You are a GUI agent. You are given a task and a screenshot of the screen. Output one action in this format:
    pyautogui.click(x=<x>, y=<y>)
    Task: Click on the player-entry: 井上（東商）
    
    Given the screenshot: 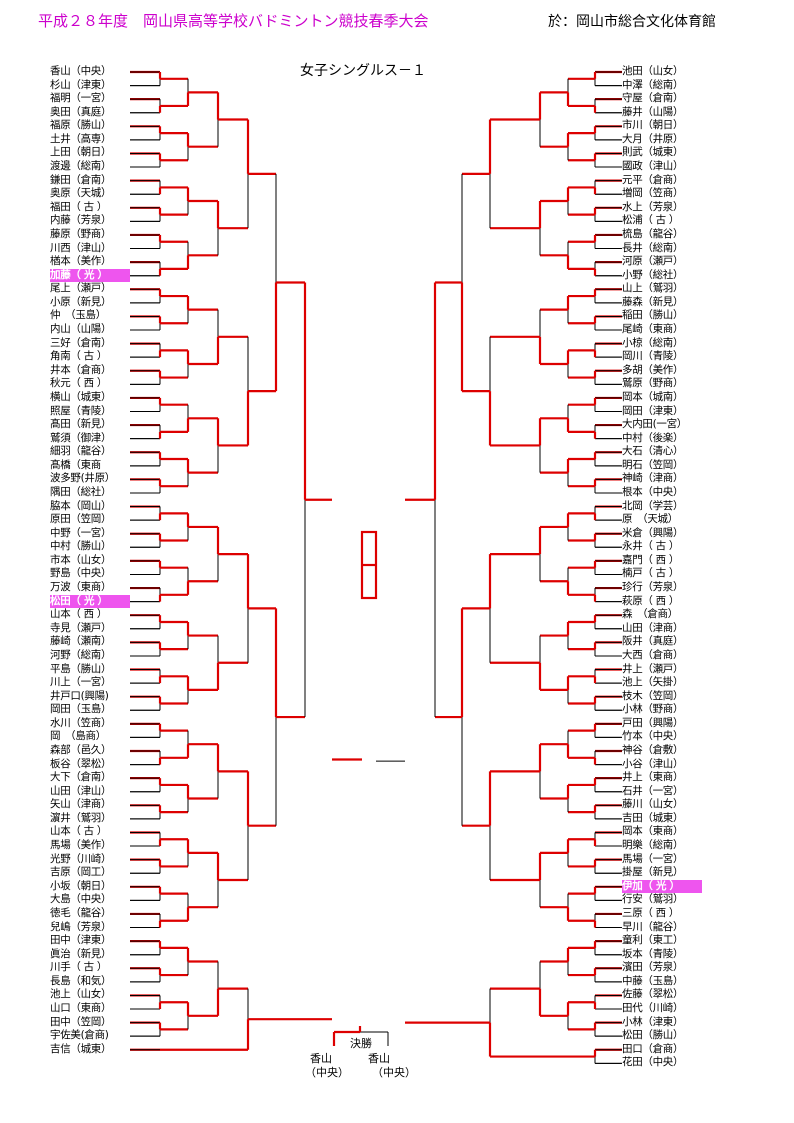 What is the action you would take?
    pyautogui.click(x=653, y=777)
    